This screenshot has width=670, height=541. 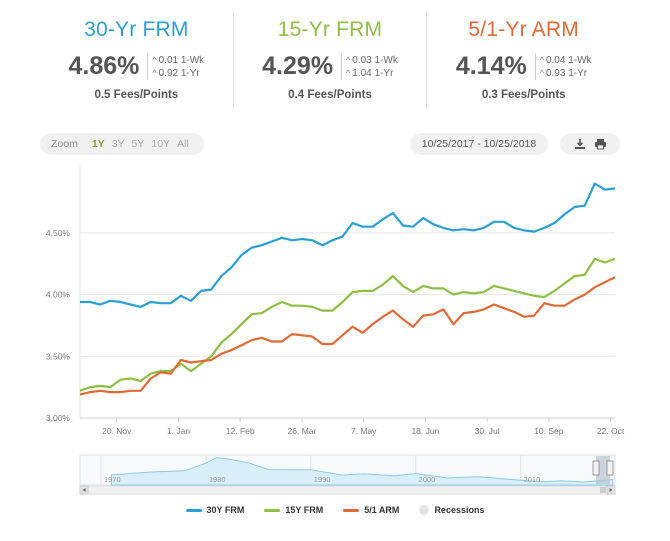 What do you see at coordinates (364, 431) in the screenshot?
I see `x-tick-label: 7. May` at bounding box center [364, 431].